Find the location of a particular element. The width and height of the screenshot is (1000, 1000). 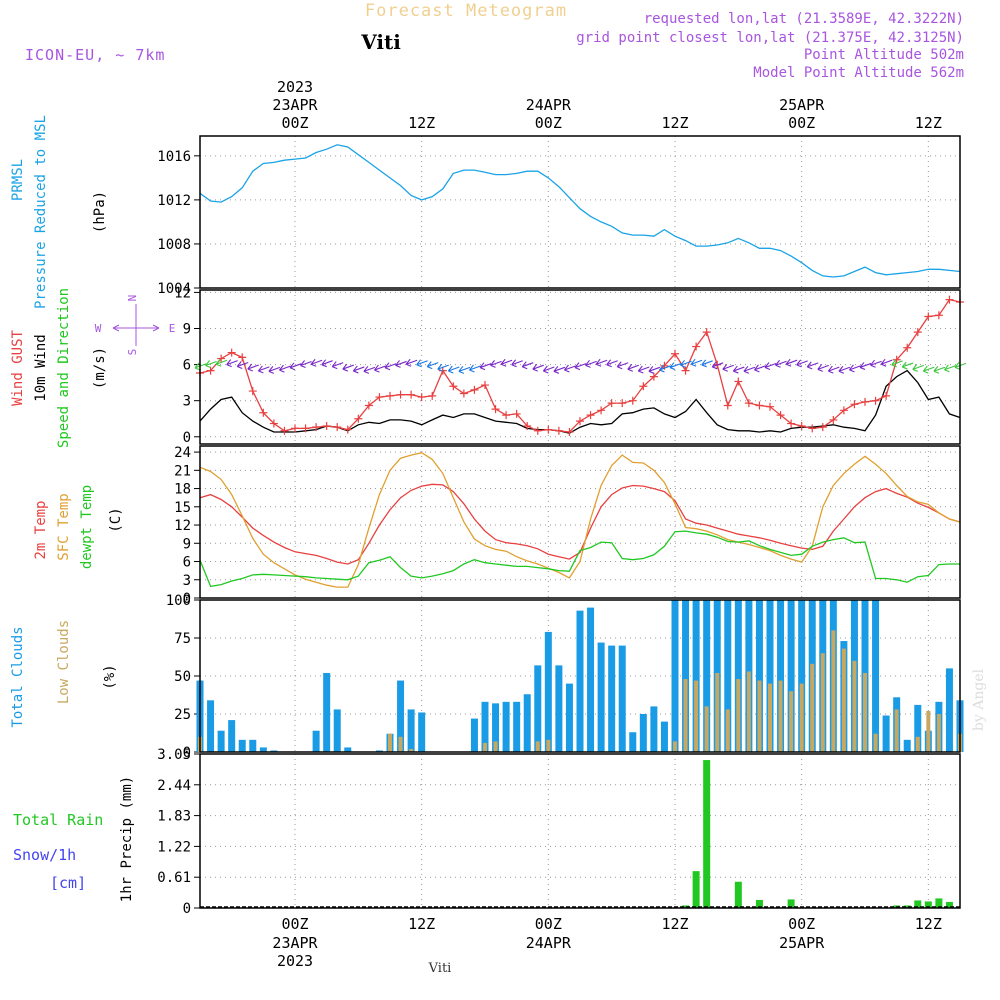

date-label-bottom: 24APR is located at coordinates (549, 943).